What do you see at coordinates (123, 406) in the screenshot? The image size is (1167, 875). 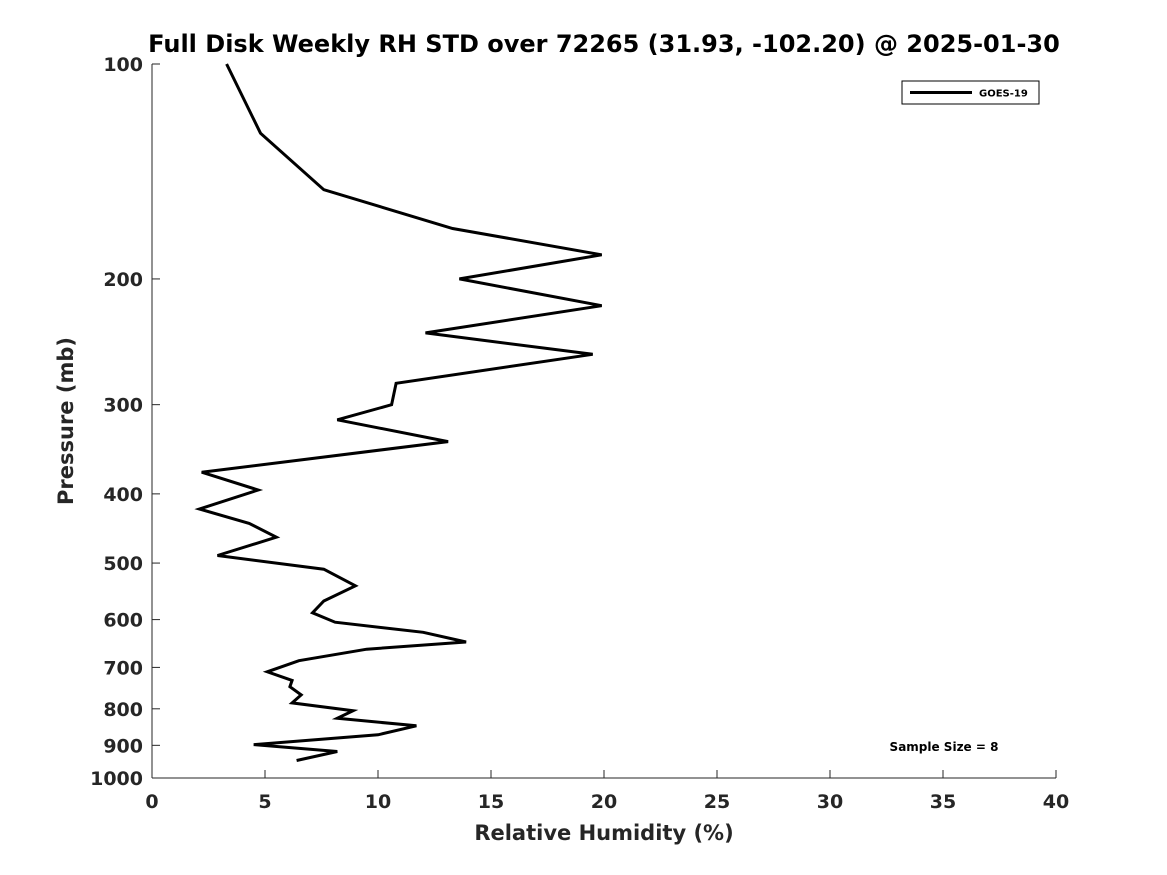 I see `y-tick-label: 300` at bounding box center [123, 406].